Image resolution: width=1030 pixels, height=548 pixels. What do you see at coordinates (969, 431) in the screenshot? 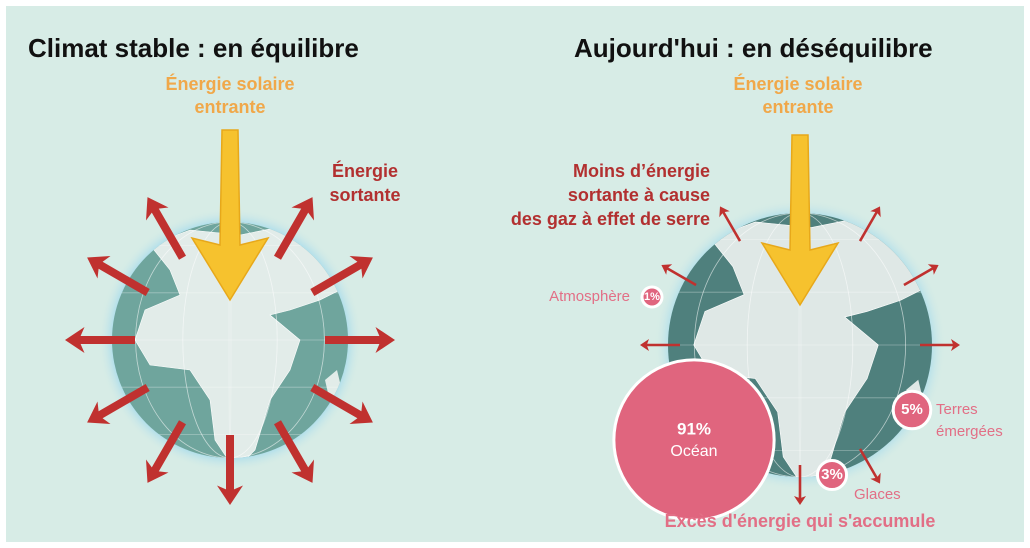
I see `label: émergées` at bounding box center [969, 431].